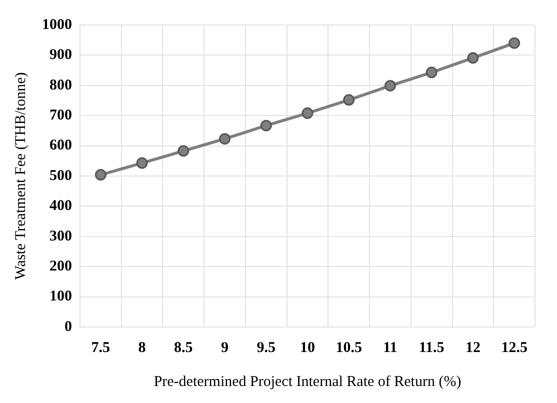 This screenshot has width=557, height=403. What do you see at coordinates (20, 176) in the screenshot?
I see `y-axis-title: Waste Treatment Fee (THB/tonne)` at bounding box center [20, 176].